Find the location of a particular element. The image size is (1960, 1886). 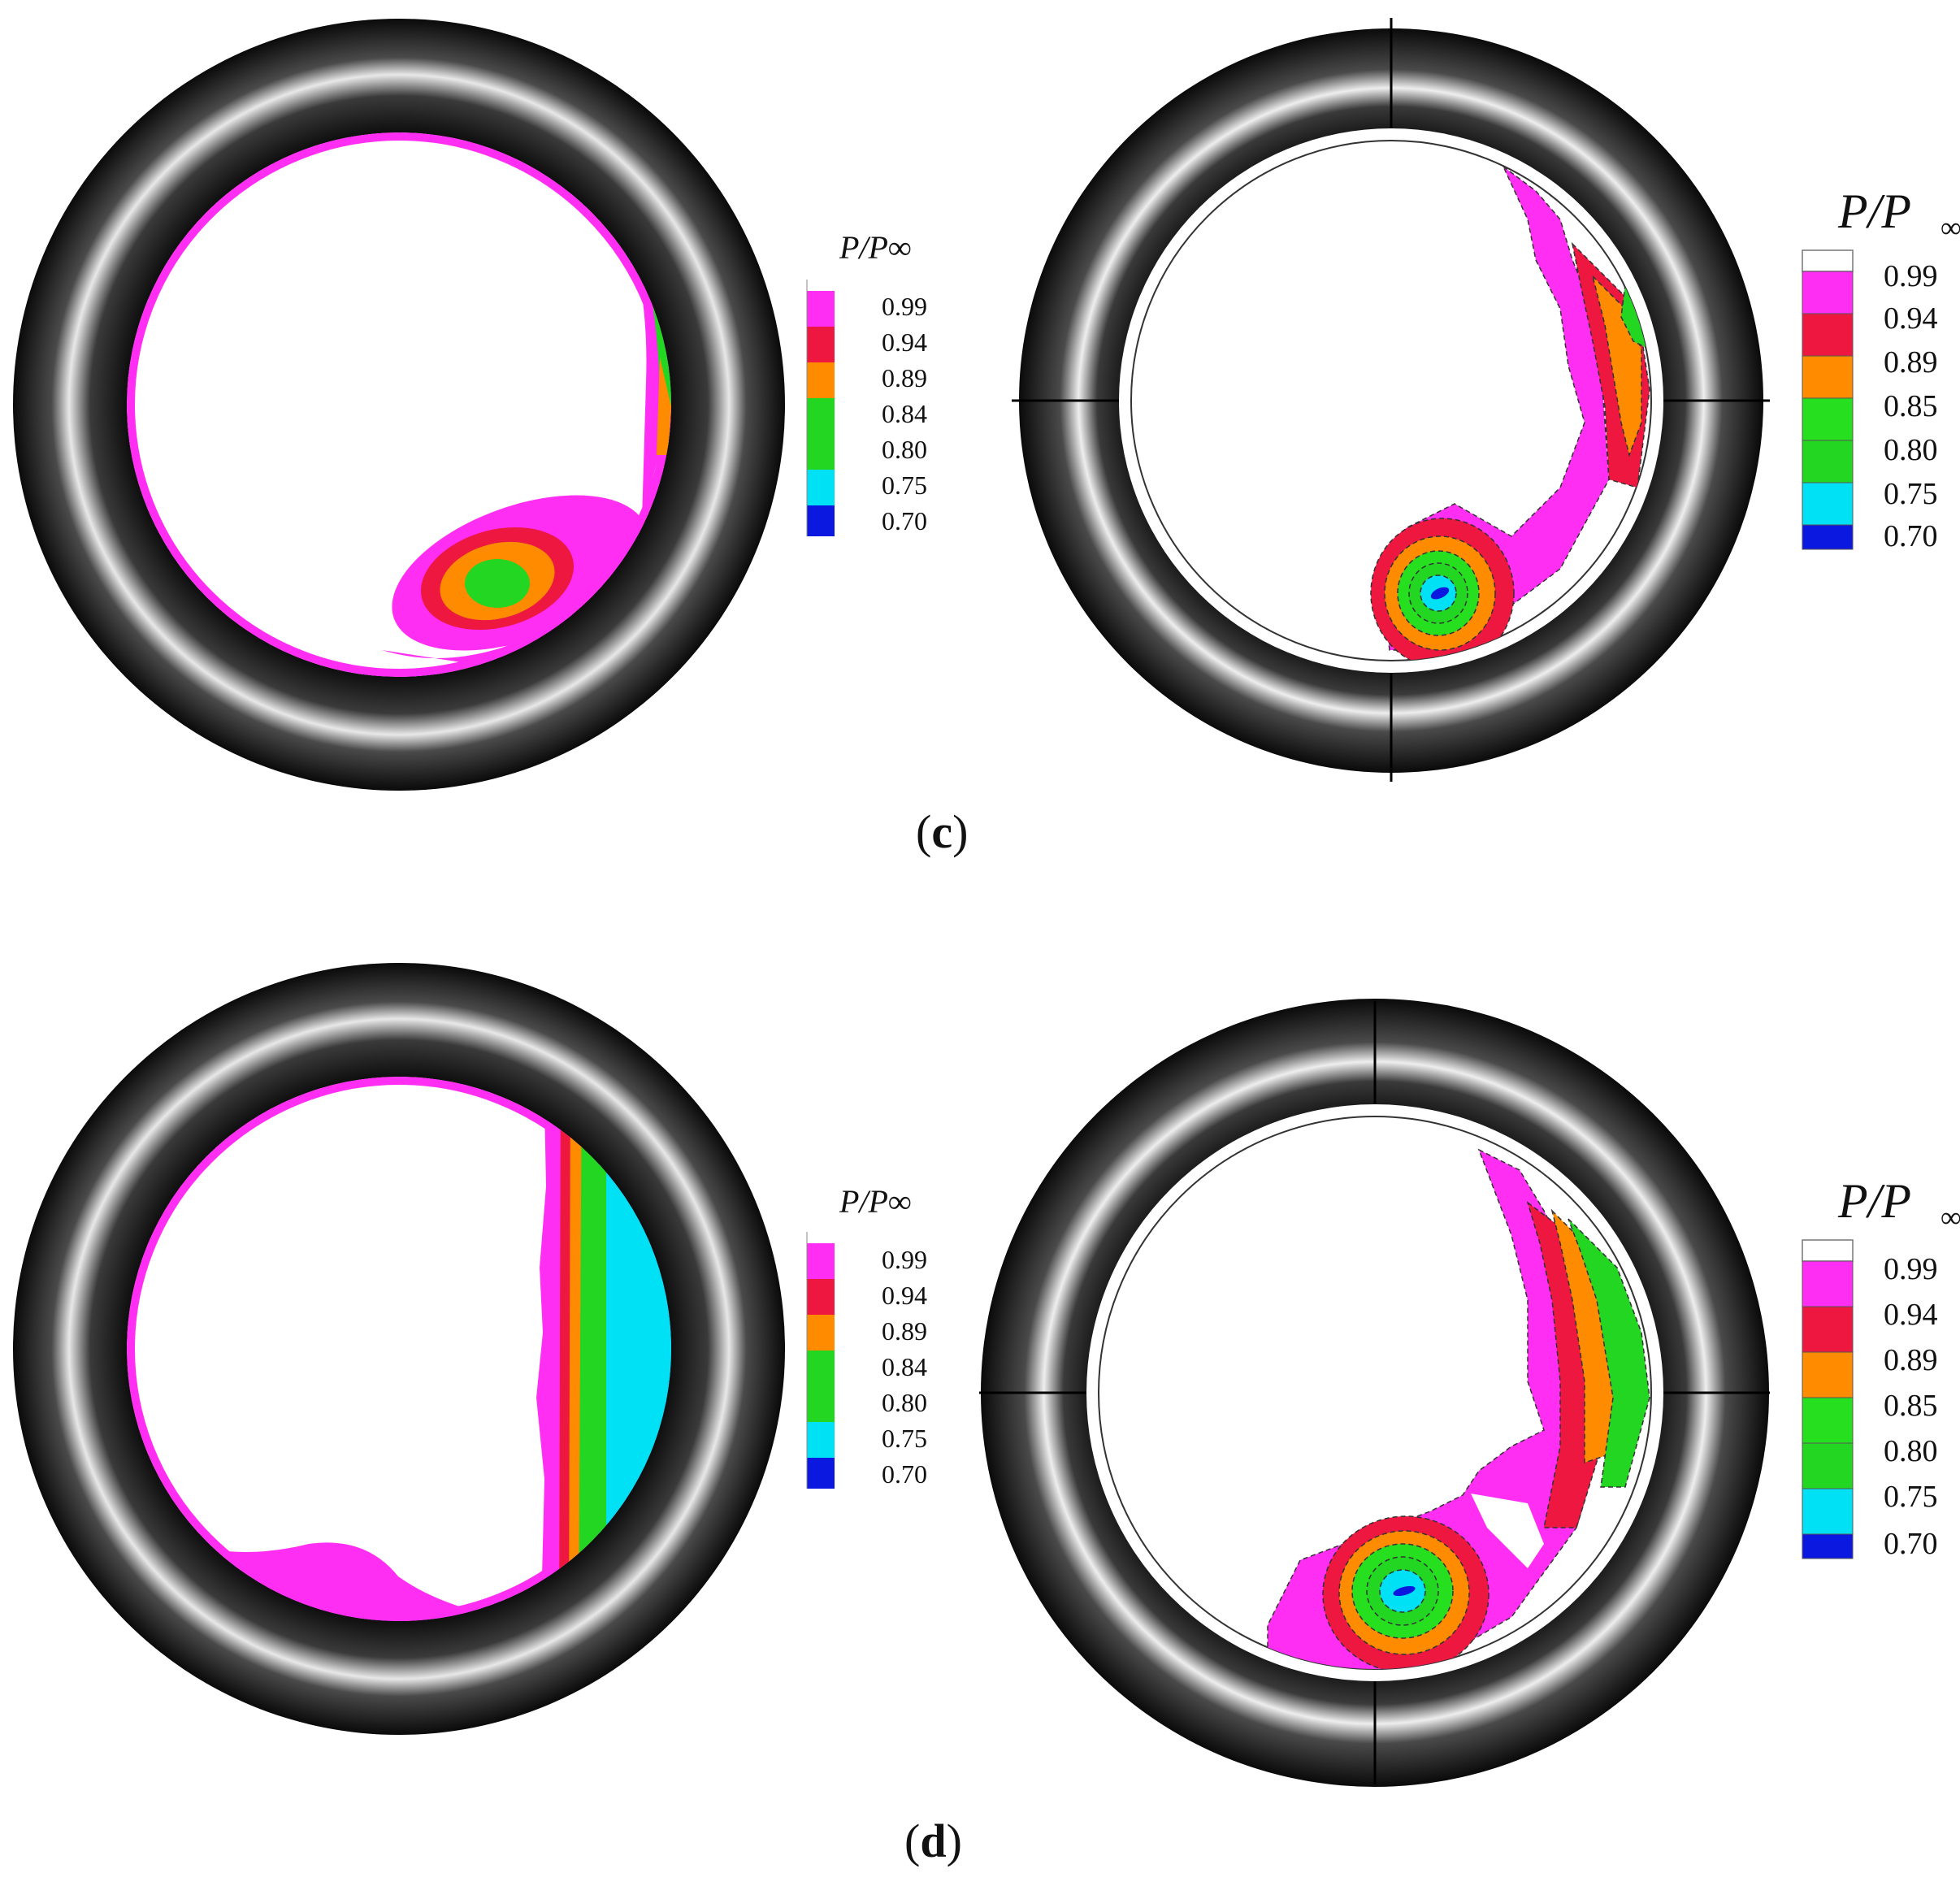

caption-c-letter: c is located at coordinates (942, 831).